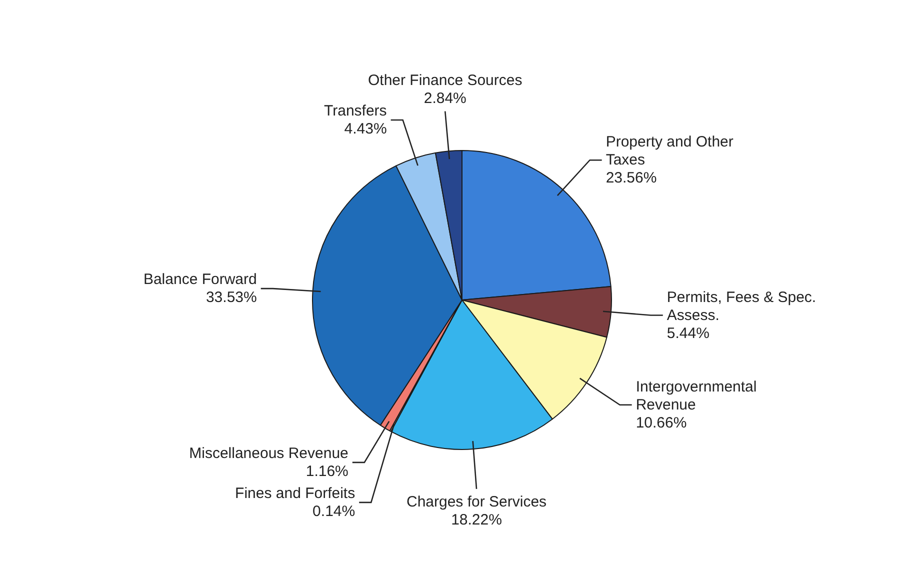 The image size is (924, 569). Describe the element at coordinates (661, 423) in the screenshot. I see `data-label: 10.66%` at that location.